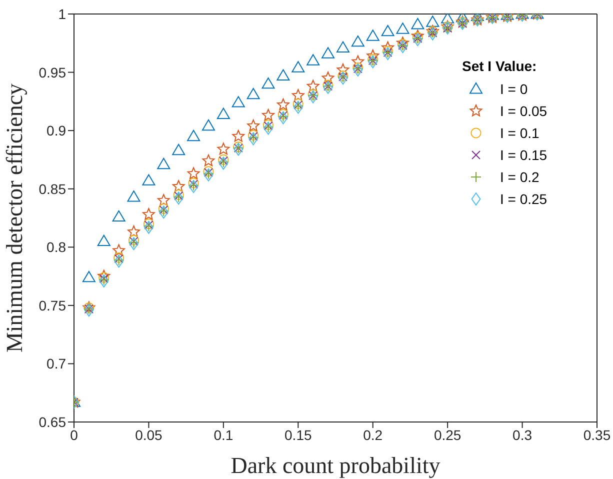  I want to click on x-tick-label: 0.35, so click(597, 434).